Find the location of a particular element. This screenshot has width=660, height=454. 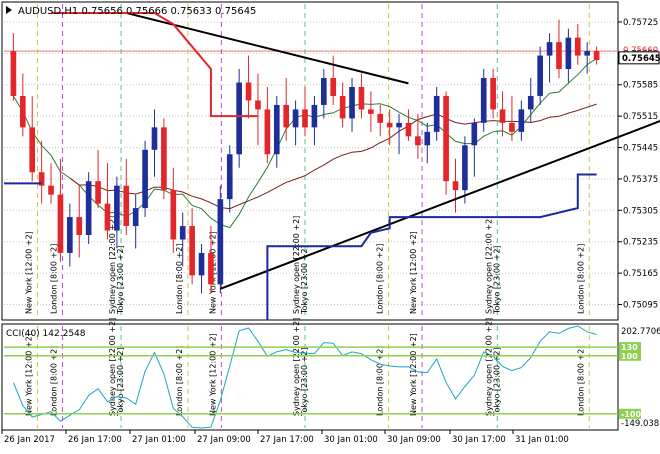

price-tick-label: 0.75235 is located at coordinates (640, 243).